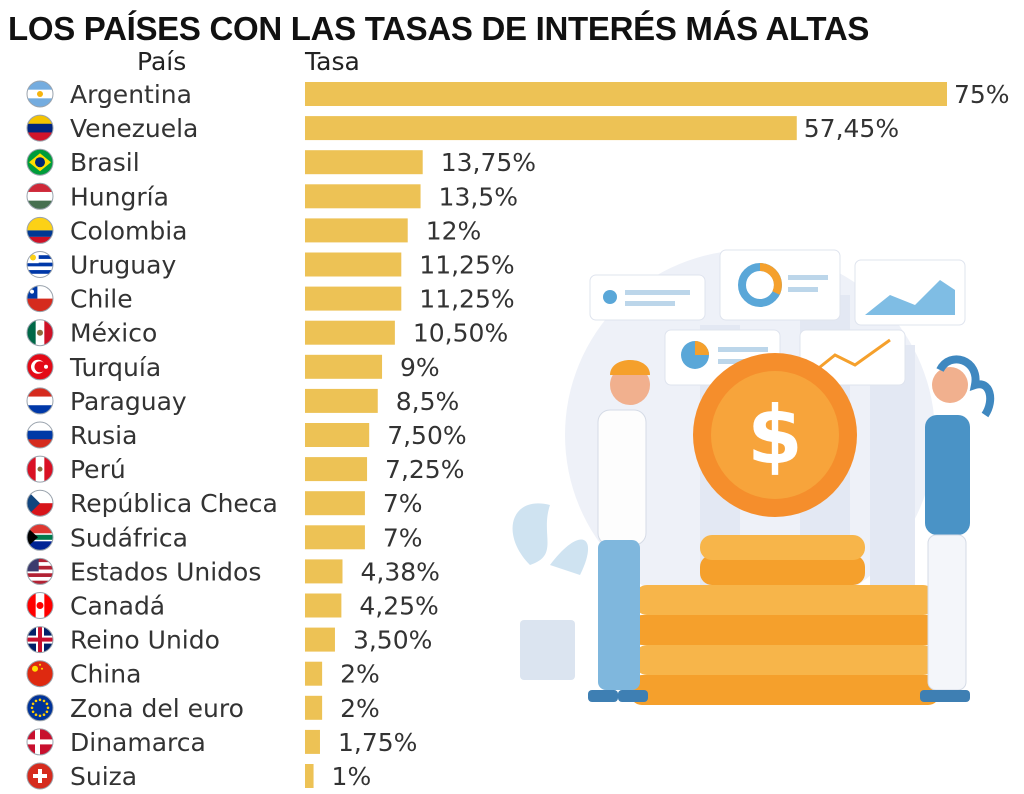 The image size is (1024, 794). What do you see at coordinates (478, 196) in the screenshot?
I see `value-label: 13,5%` at bounding box center [478, 196].